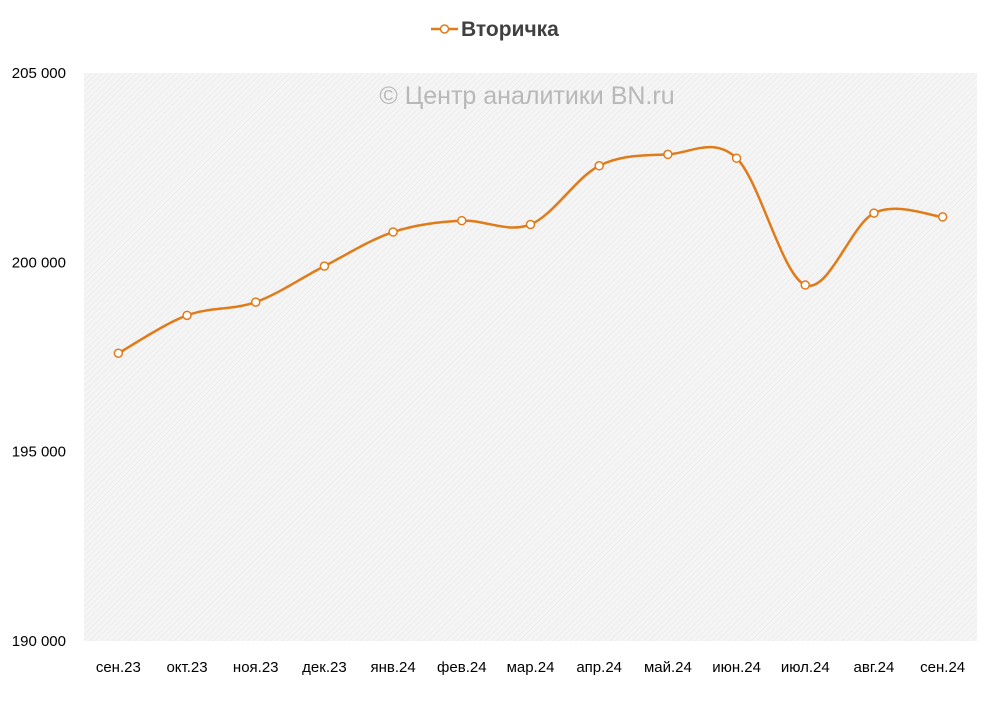 Image resolution: width=994 pixels, height=723 pixels. What do you see at coordinates (599, 667) in the screenshot?
I see `x-tick-label: апр.24` at bounding box center [599, 667].